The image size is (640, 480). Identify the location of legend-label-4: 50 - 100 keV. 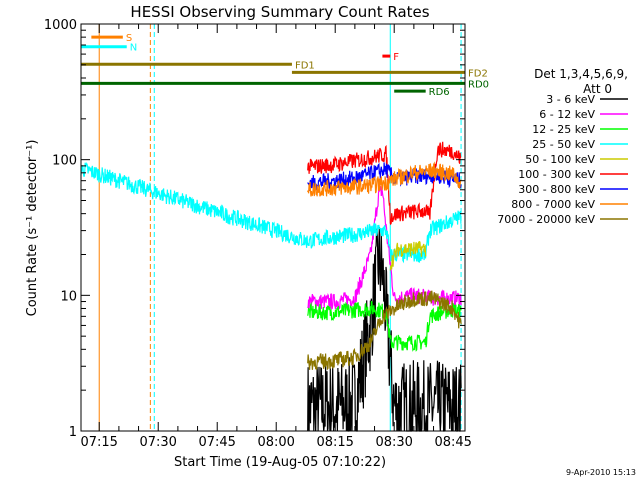
(560, 159).